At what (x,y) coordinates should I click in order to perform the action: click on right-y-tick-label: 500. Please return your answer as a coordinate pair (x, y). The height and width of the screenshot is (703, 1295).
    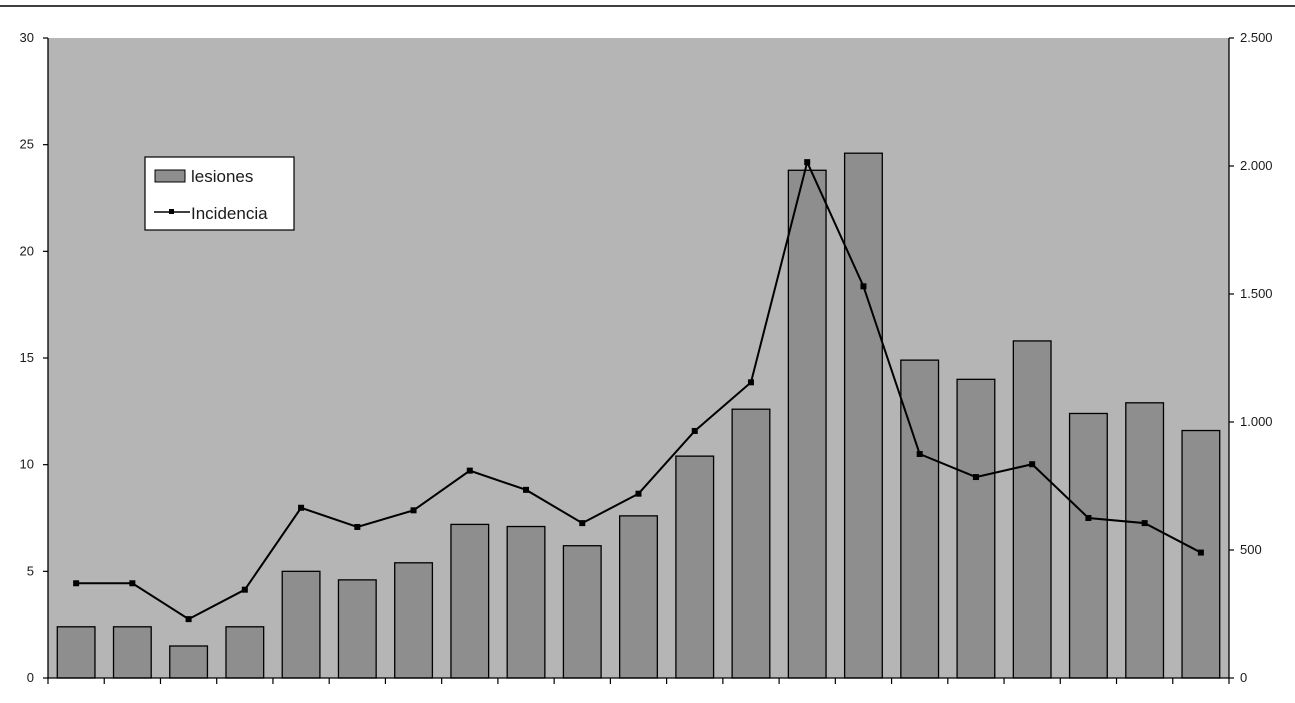
    Looking at the image, I should click on (1251, 549).